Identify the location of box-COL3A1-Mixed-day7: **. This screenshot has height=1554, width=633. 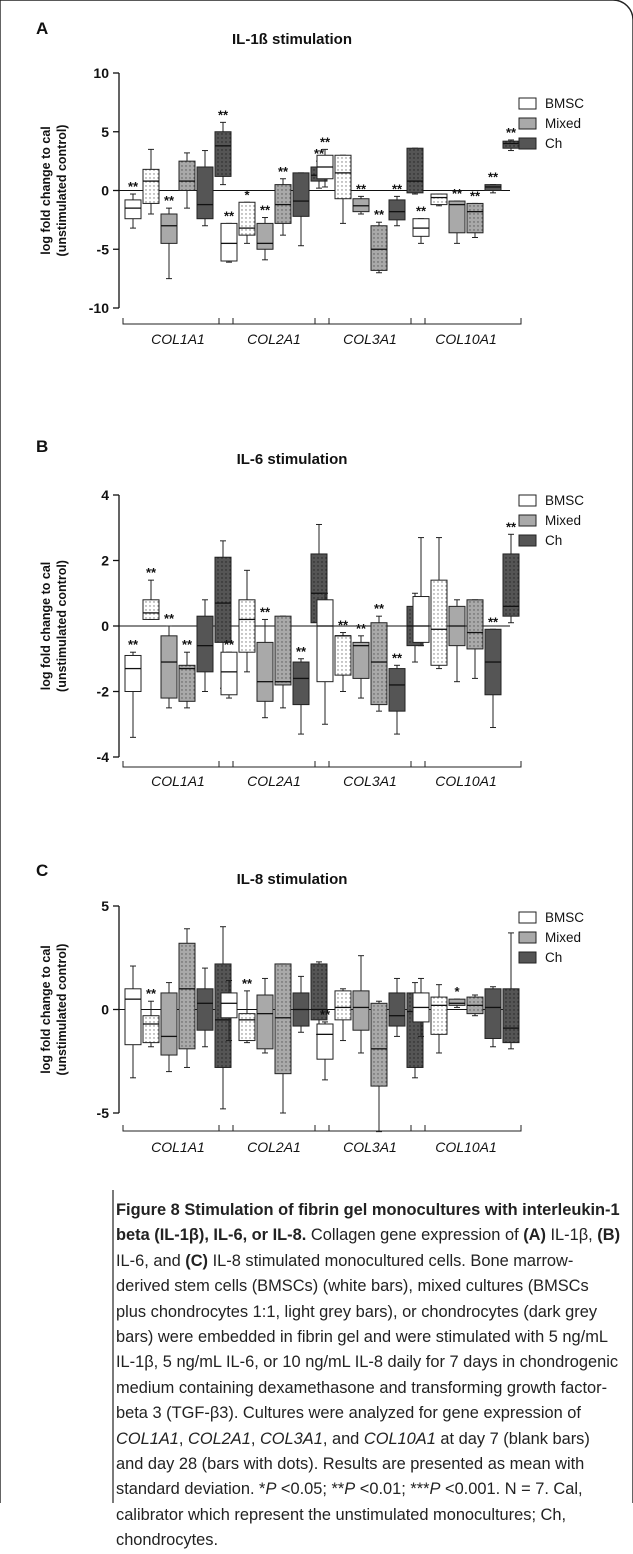
(361, 660).